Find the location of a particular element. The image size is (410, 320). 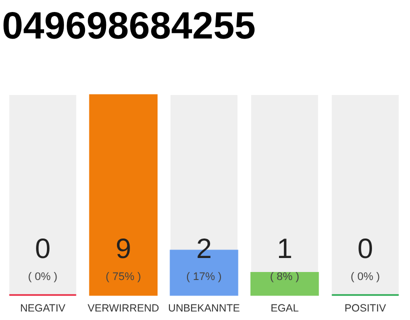

data-label: 9 is located at coordinates (124, 248).